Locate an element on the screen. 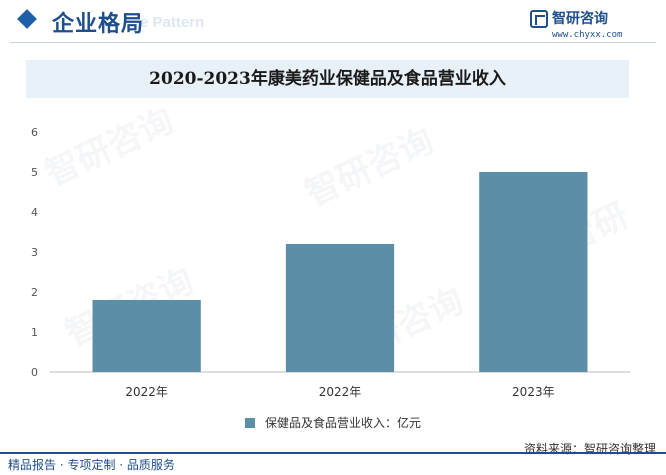 The image size is (666, 475). chart-title: 2020-2023年康美药业保健品及食品营业收入 is located at coordinates (327, 79).